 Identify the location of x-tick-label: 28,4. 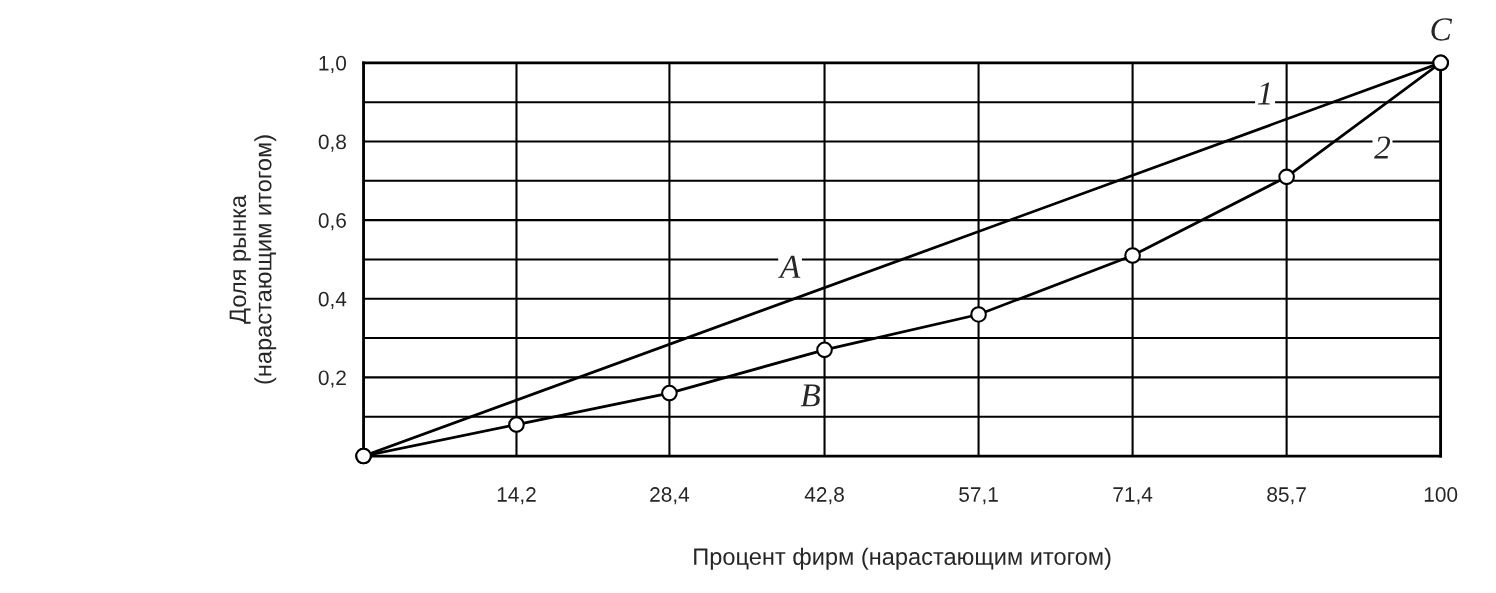
(670, 496).